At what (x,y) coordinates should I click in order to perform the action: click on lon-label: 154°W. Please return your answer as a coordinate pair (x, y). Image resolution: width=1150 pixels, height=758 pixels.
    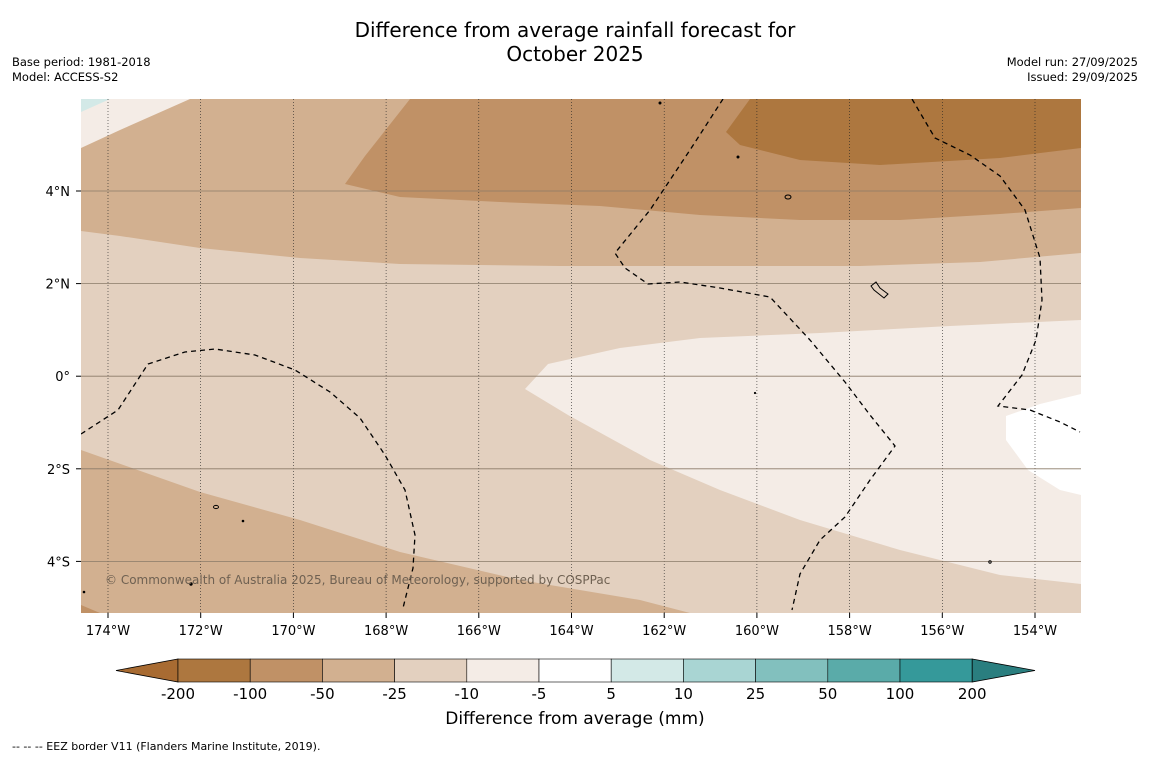
    Looking at the image, I should click on (1035, 631).